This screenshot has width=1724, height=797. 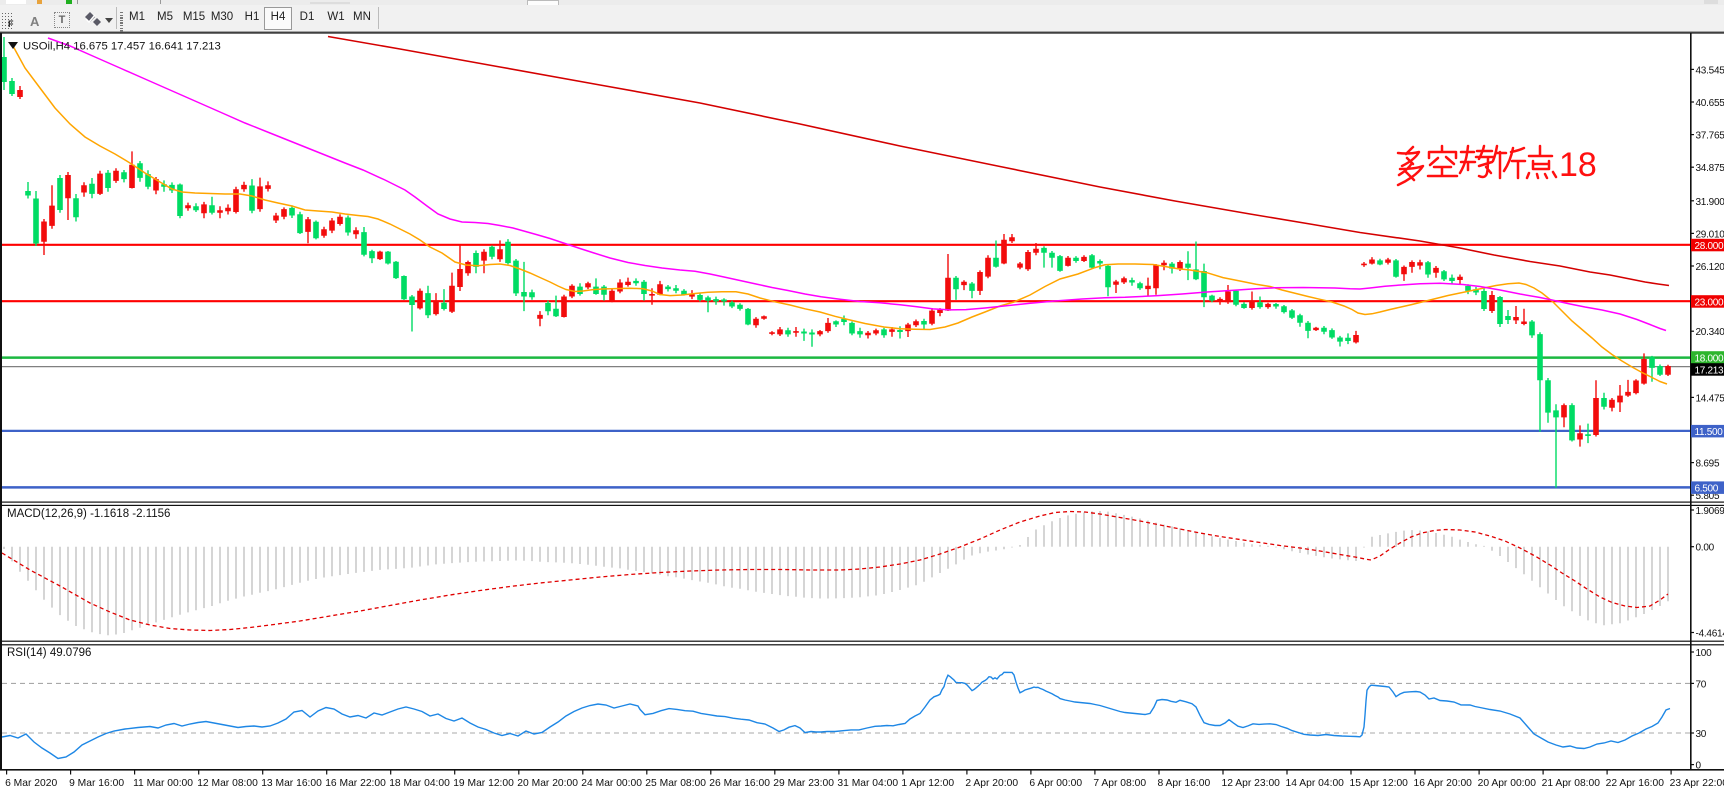 What do you see at coordinates (1184, 783) in the screenshot?
I see `svg-text: 8 Apr 16:00` at bounding box center [1184, 783].